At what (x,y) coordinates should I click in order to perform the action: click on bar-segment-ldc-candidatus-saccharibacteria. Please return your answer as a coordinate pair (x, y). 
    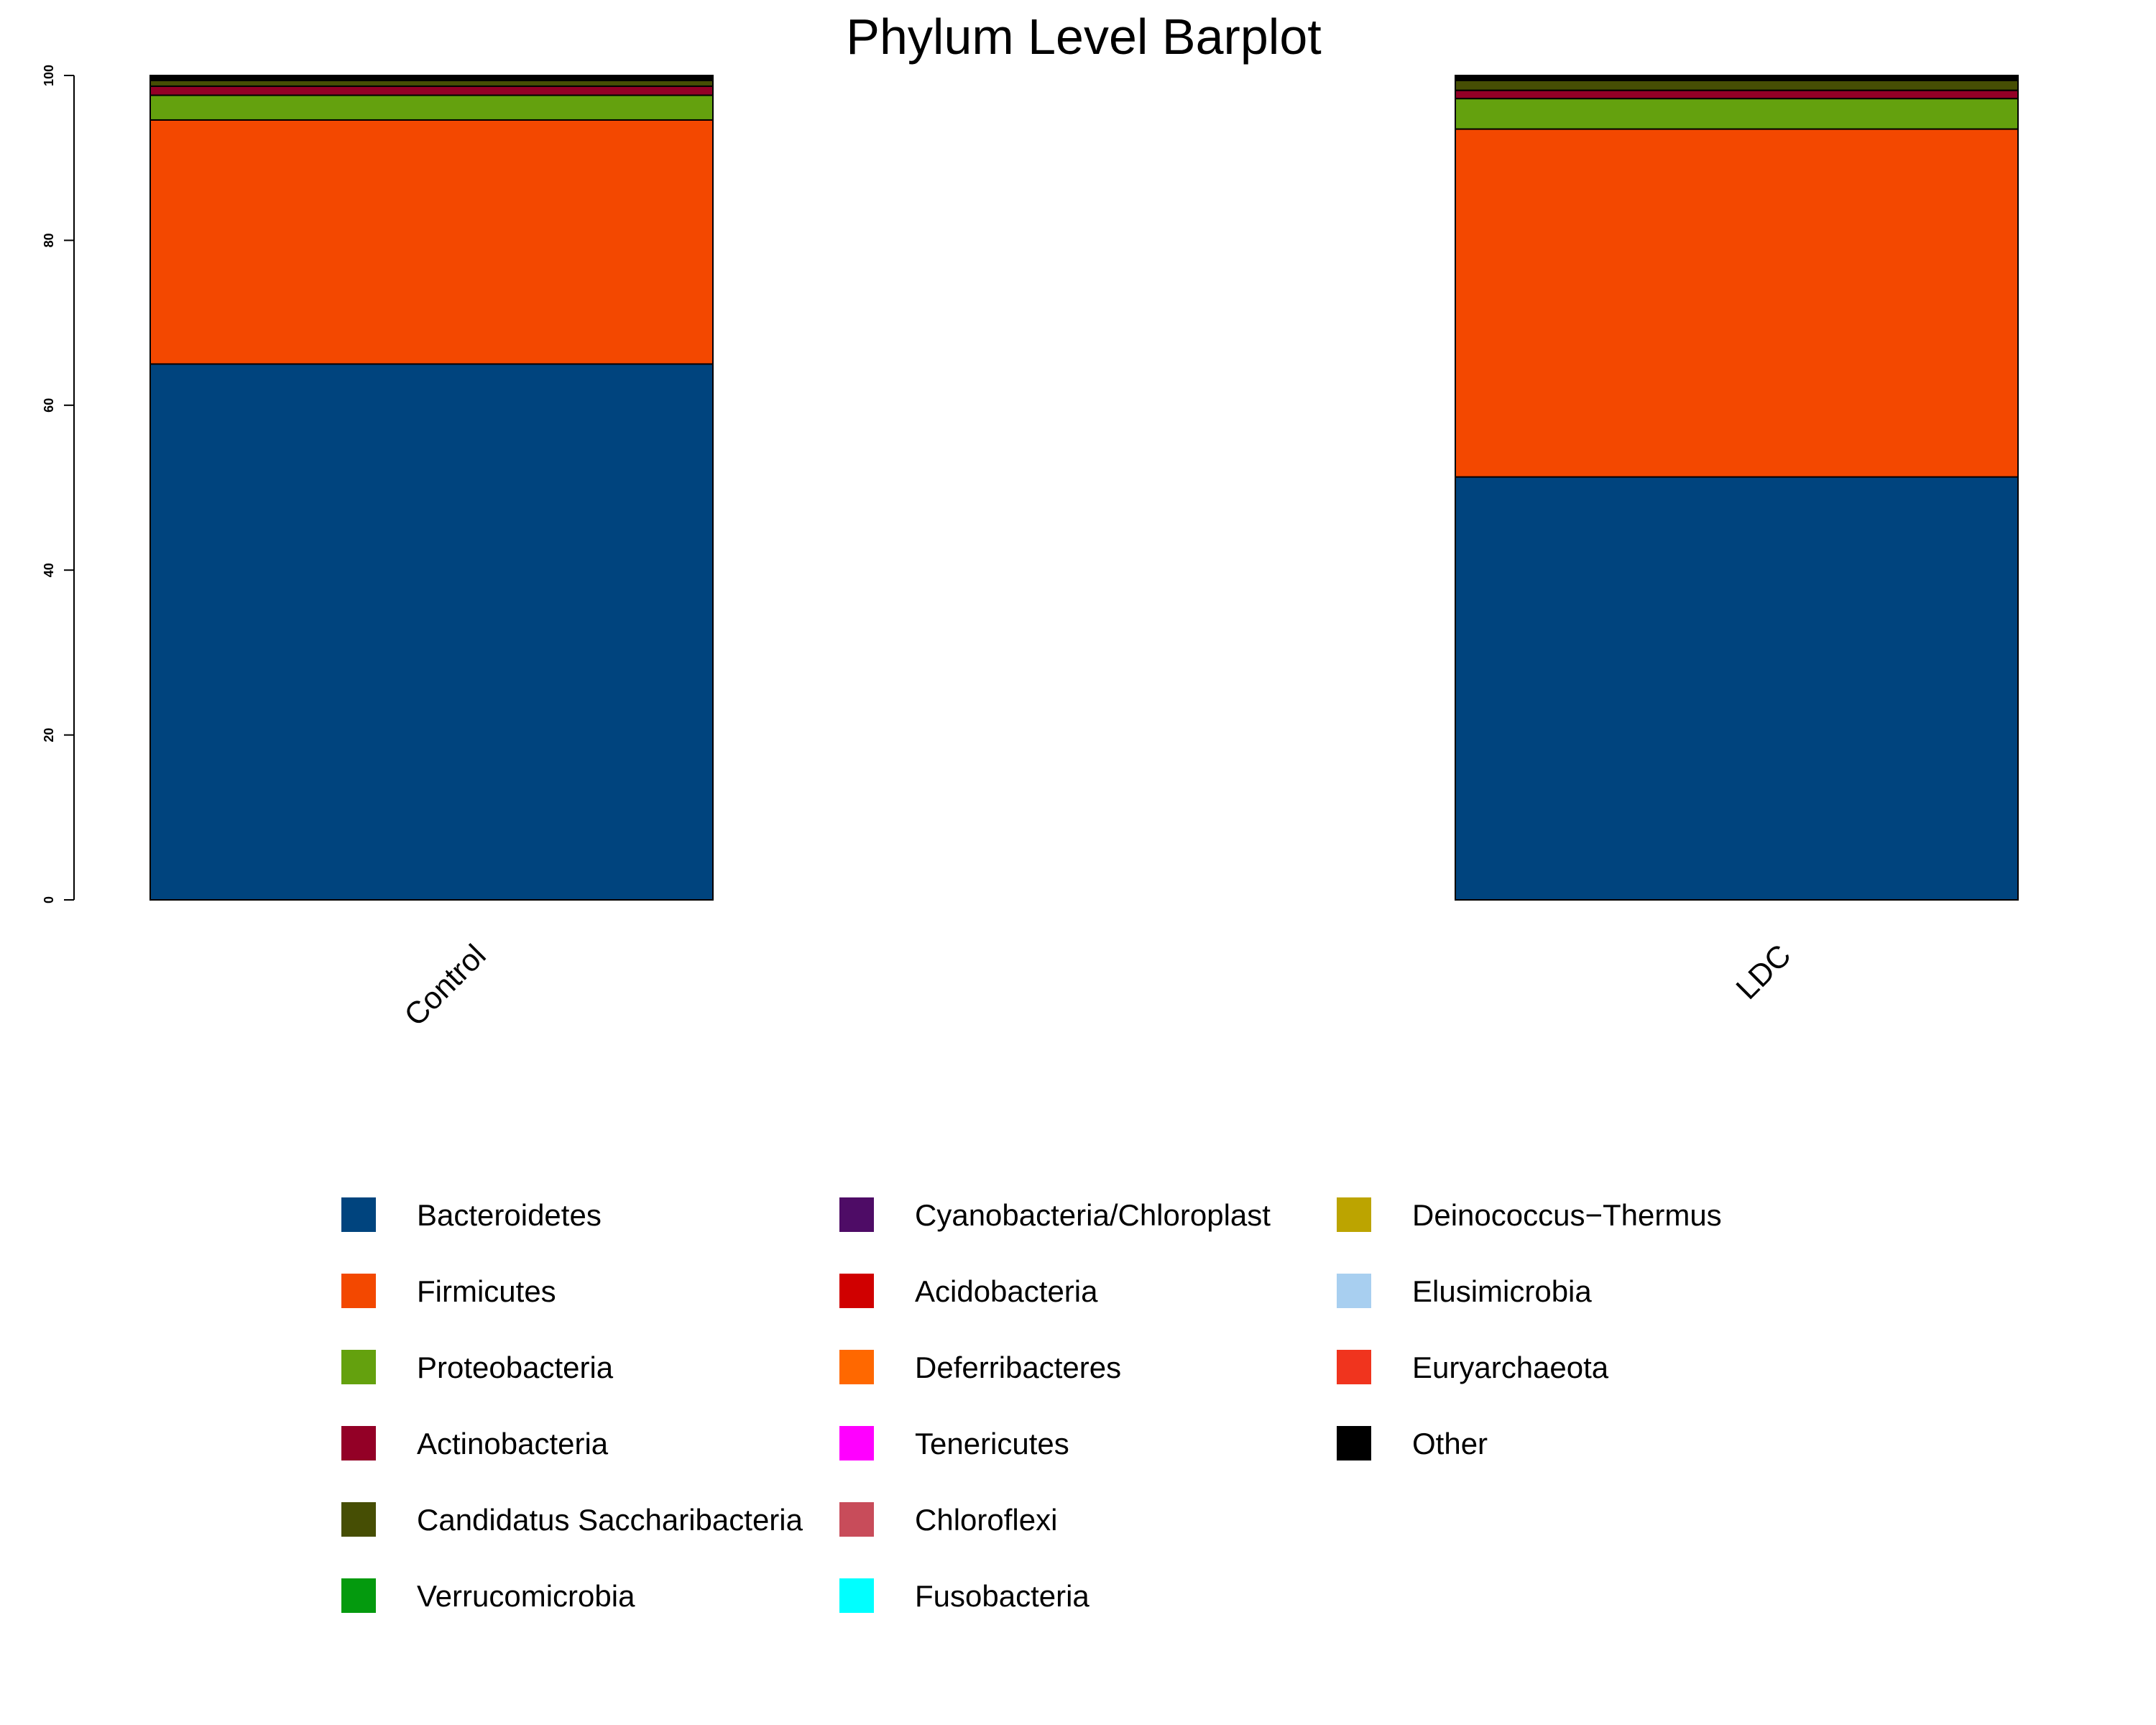
    Looking at the image, I should click on (1737, 85).